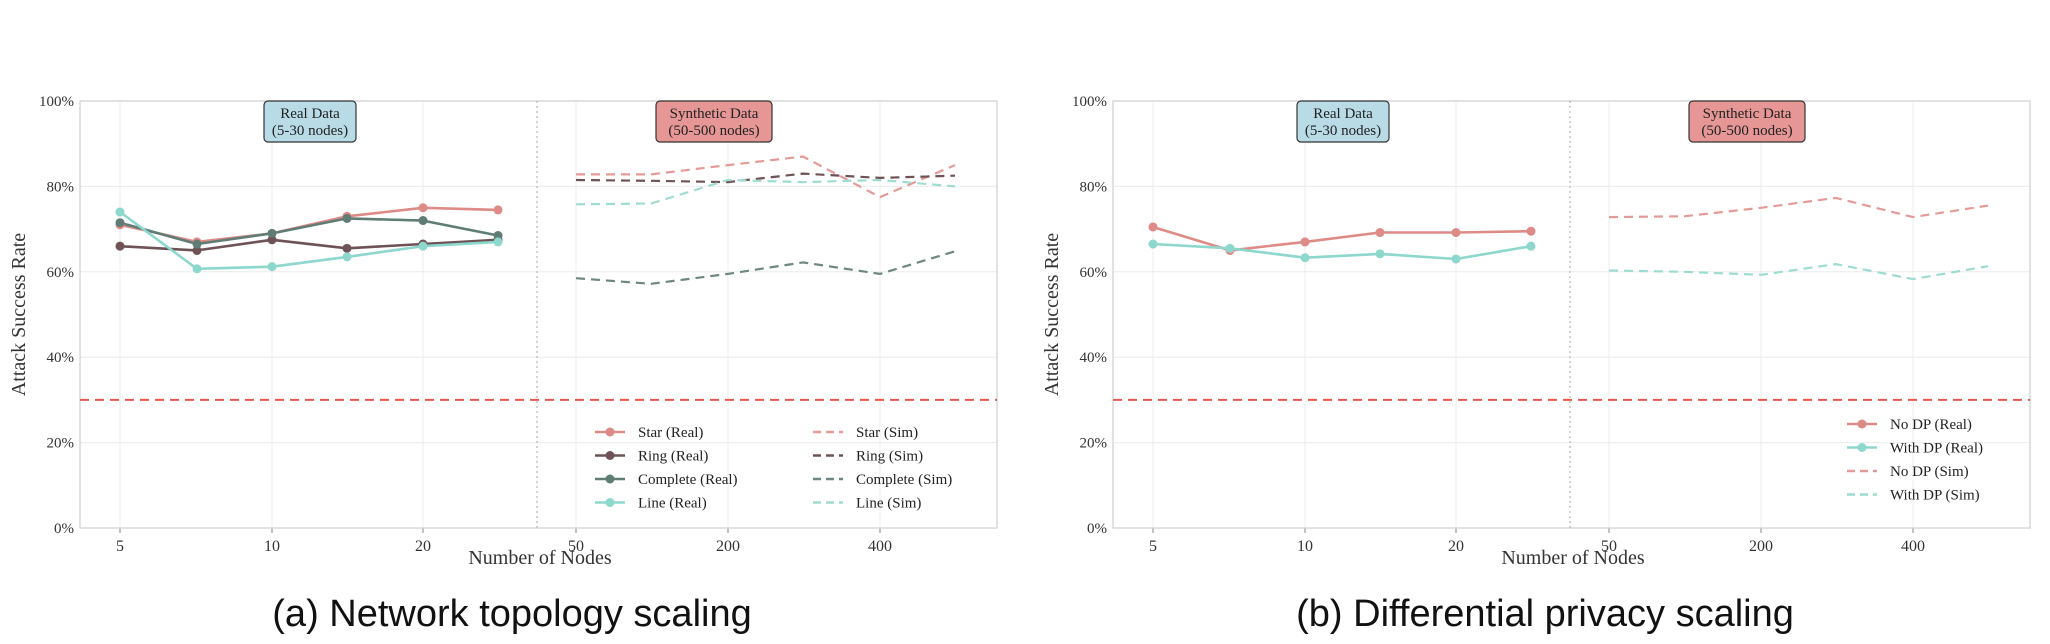 The height and width of the screenshot is (644, 2050). What do you see at coordinates (61, 187) in the screenshot?
I see `y-tick-label: 80%` at bounding box center [61, 187].